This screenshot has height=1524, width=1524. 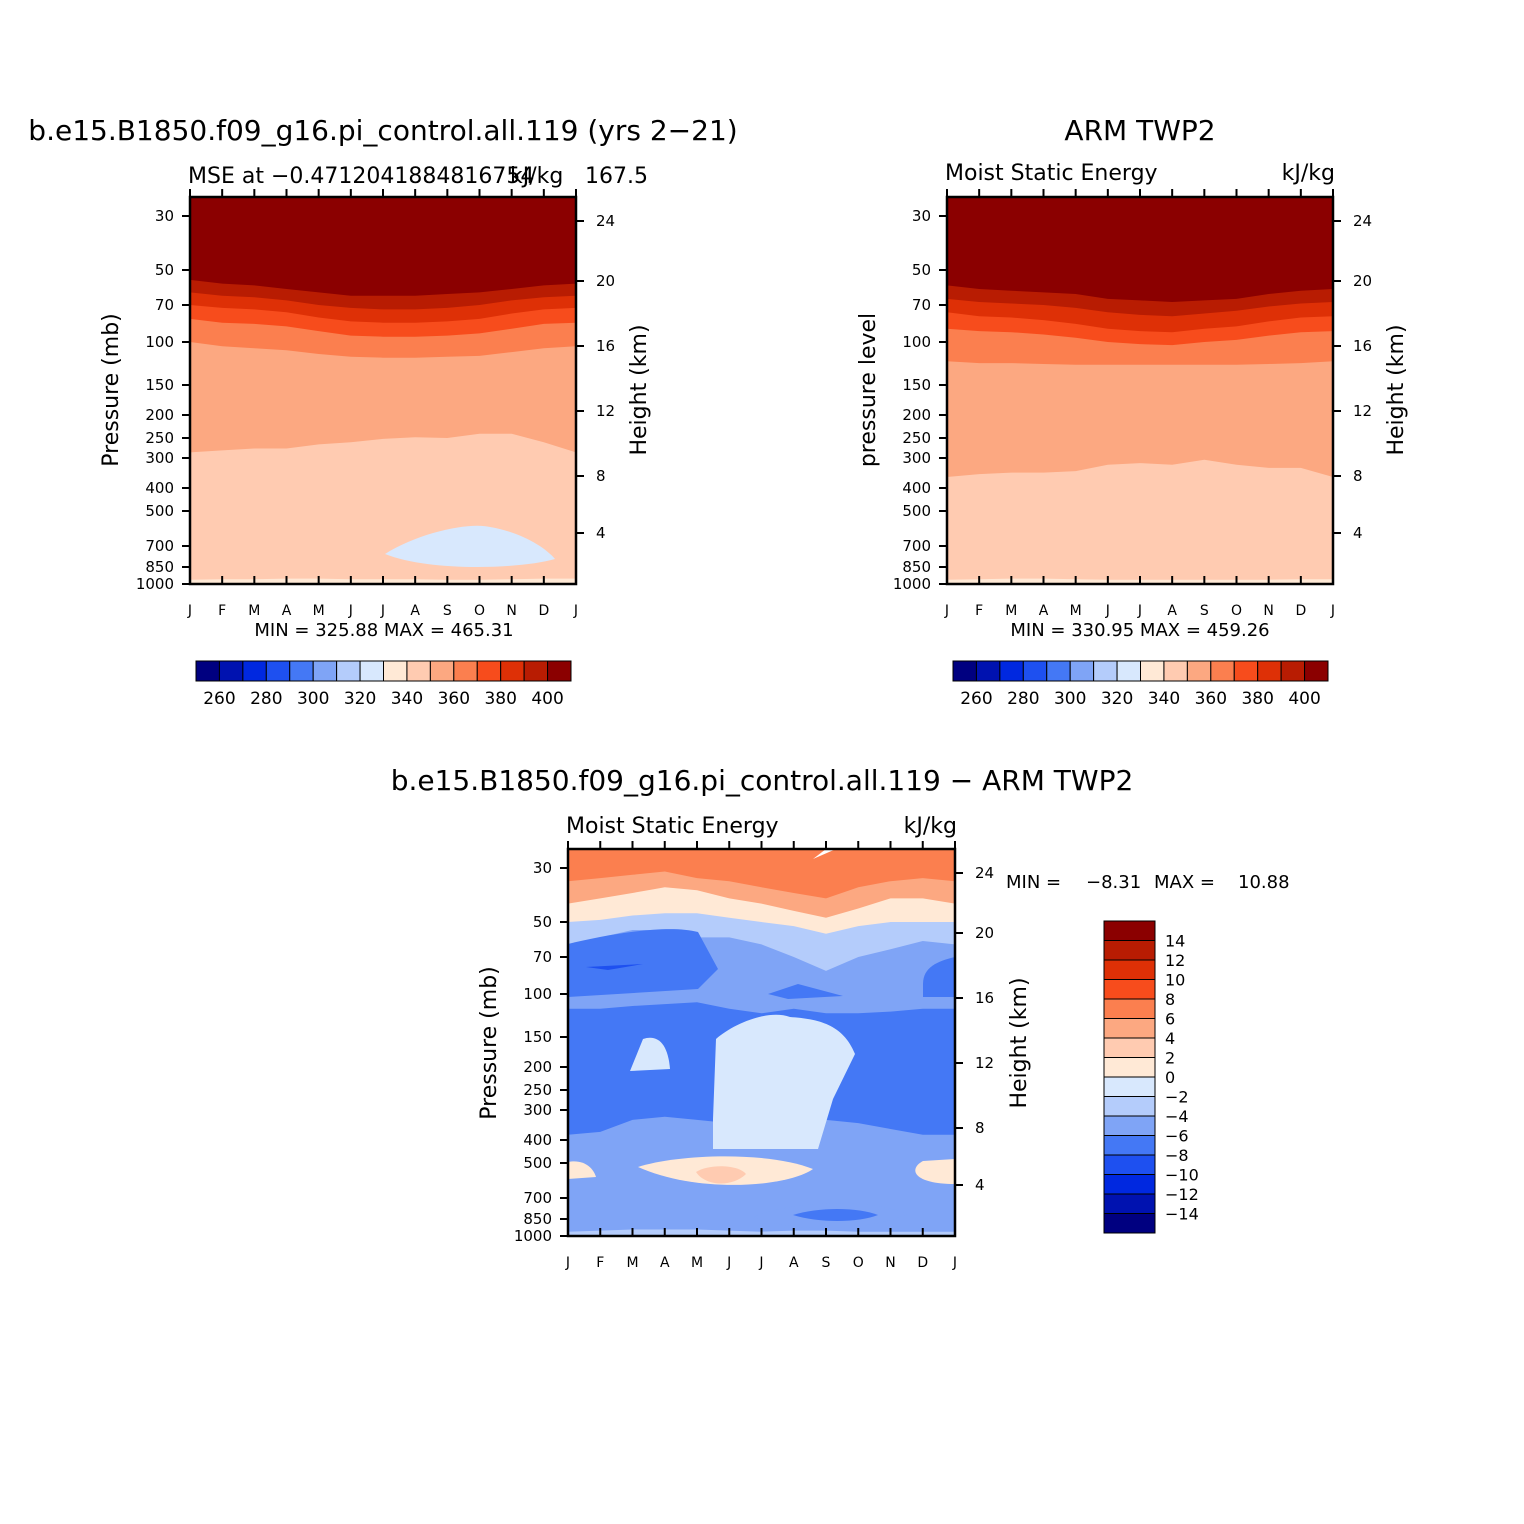 I want to click on x-tick-label: O, so click(x=858, y=1263).